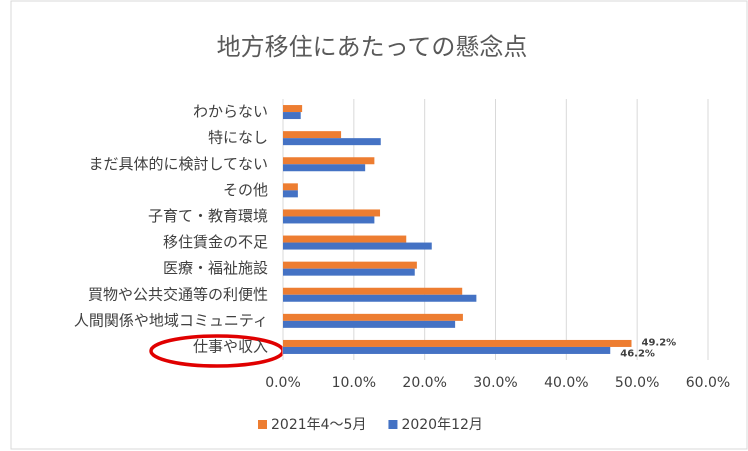 This screenshot has height=451, width=748. What do you see at coordinates (245, 190) in the screenshot?
I see `y-tick-label: その他` at bounding box center [245, 190].